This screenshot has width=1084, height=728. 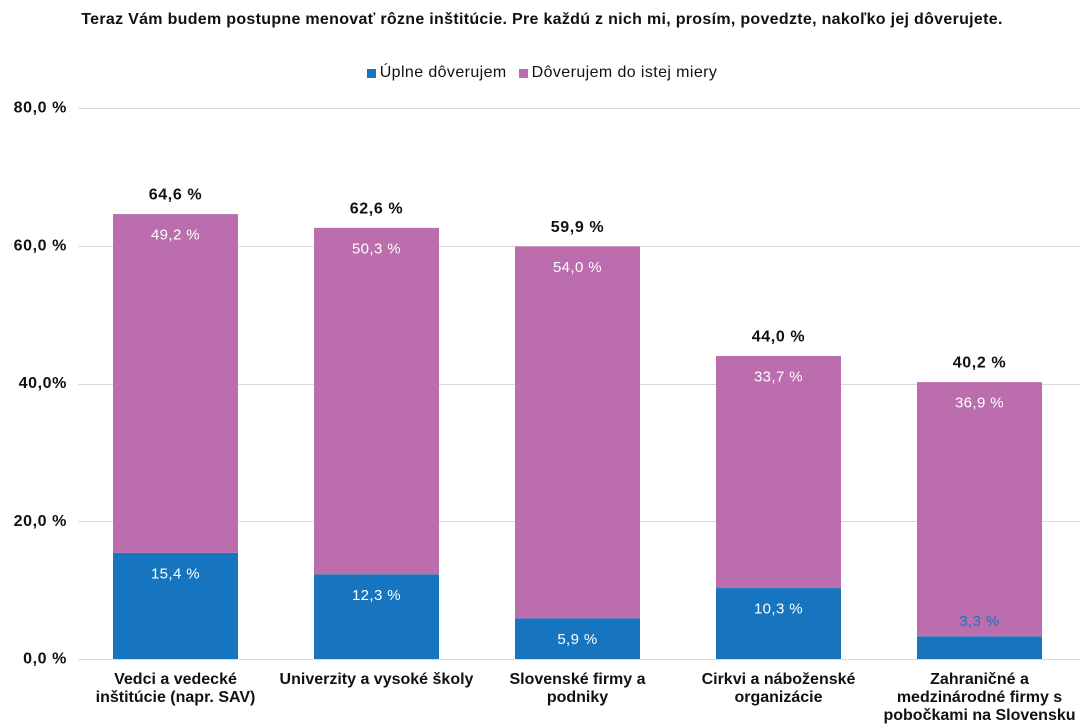 I want to click on total-label: 44,0 %, so click(x=778, y=336).